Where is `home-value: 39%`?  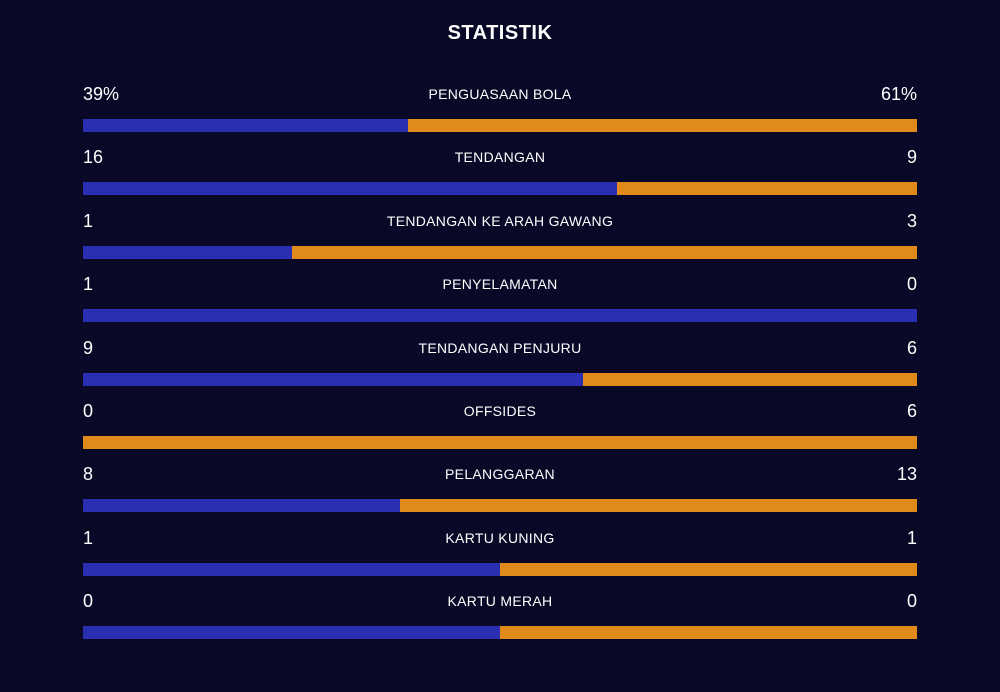 home-value: 39% is located at coordinates (101, 94).